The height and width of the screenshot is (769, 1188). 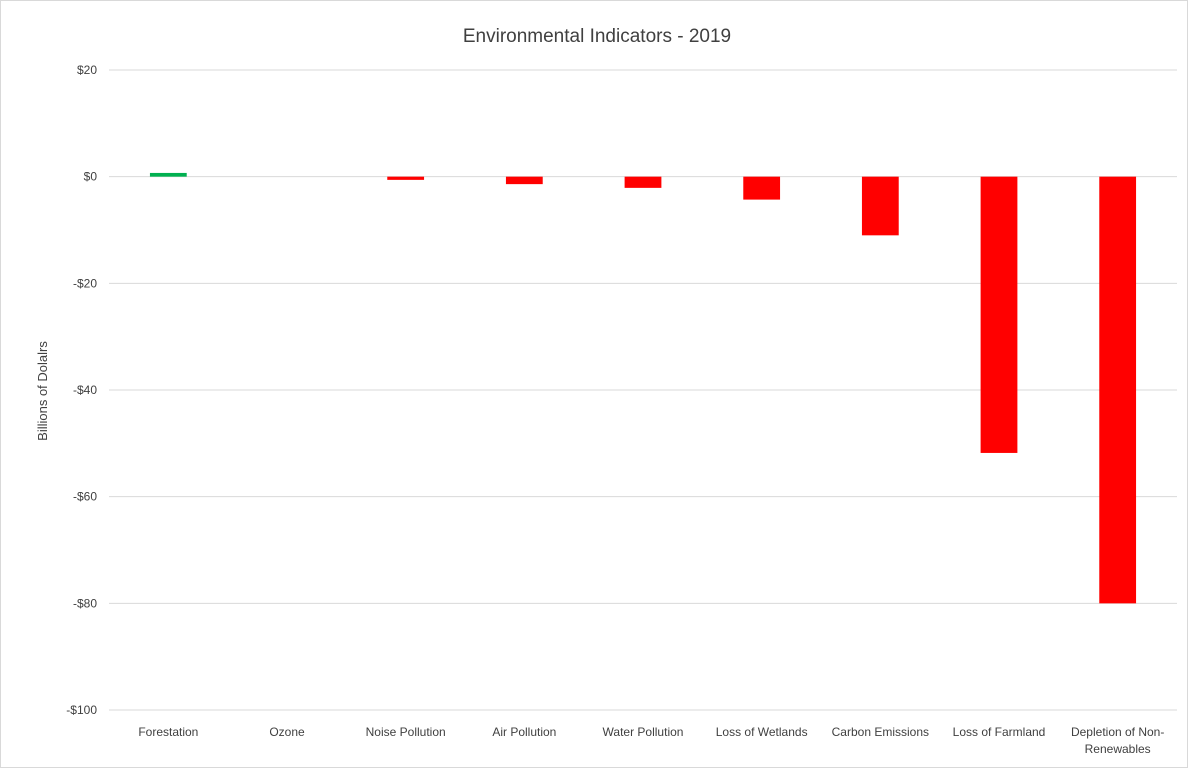 I want to click on x-tick-label: Loss of Wetlands, so click(x=762, y=732).